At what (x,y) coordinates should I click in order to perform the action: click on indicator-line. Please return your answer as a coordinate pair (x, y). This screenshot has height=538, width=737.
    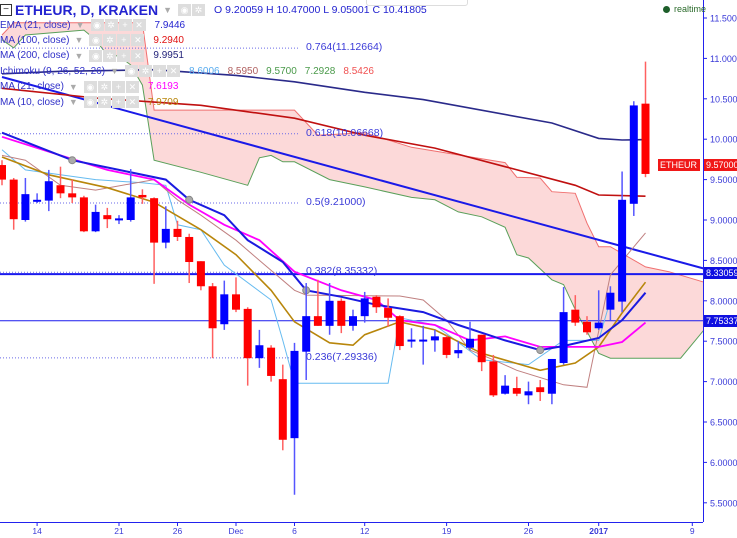
    Looking at the image, I should click on (323, 104).